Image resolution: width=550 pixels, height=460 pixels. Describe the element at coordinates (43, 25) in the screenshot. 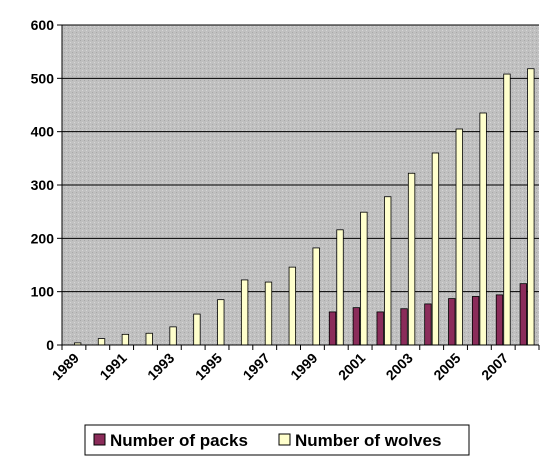

I see `y-tick-label-600: 600` at that location.